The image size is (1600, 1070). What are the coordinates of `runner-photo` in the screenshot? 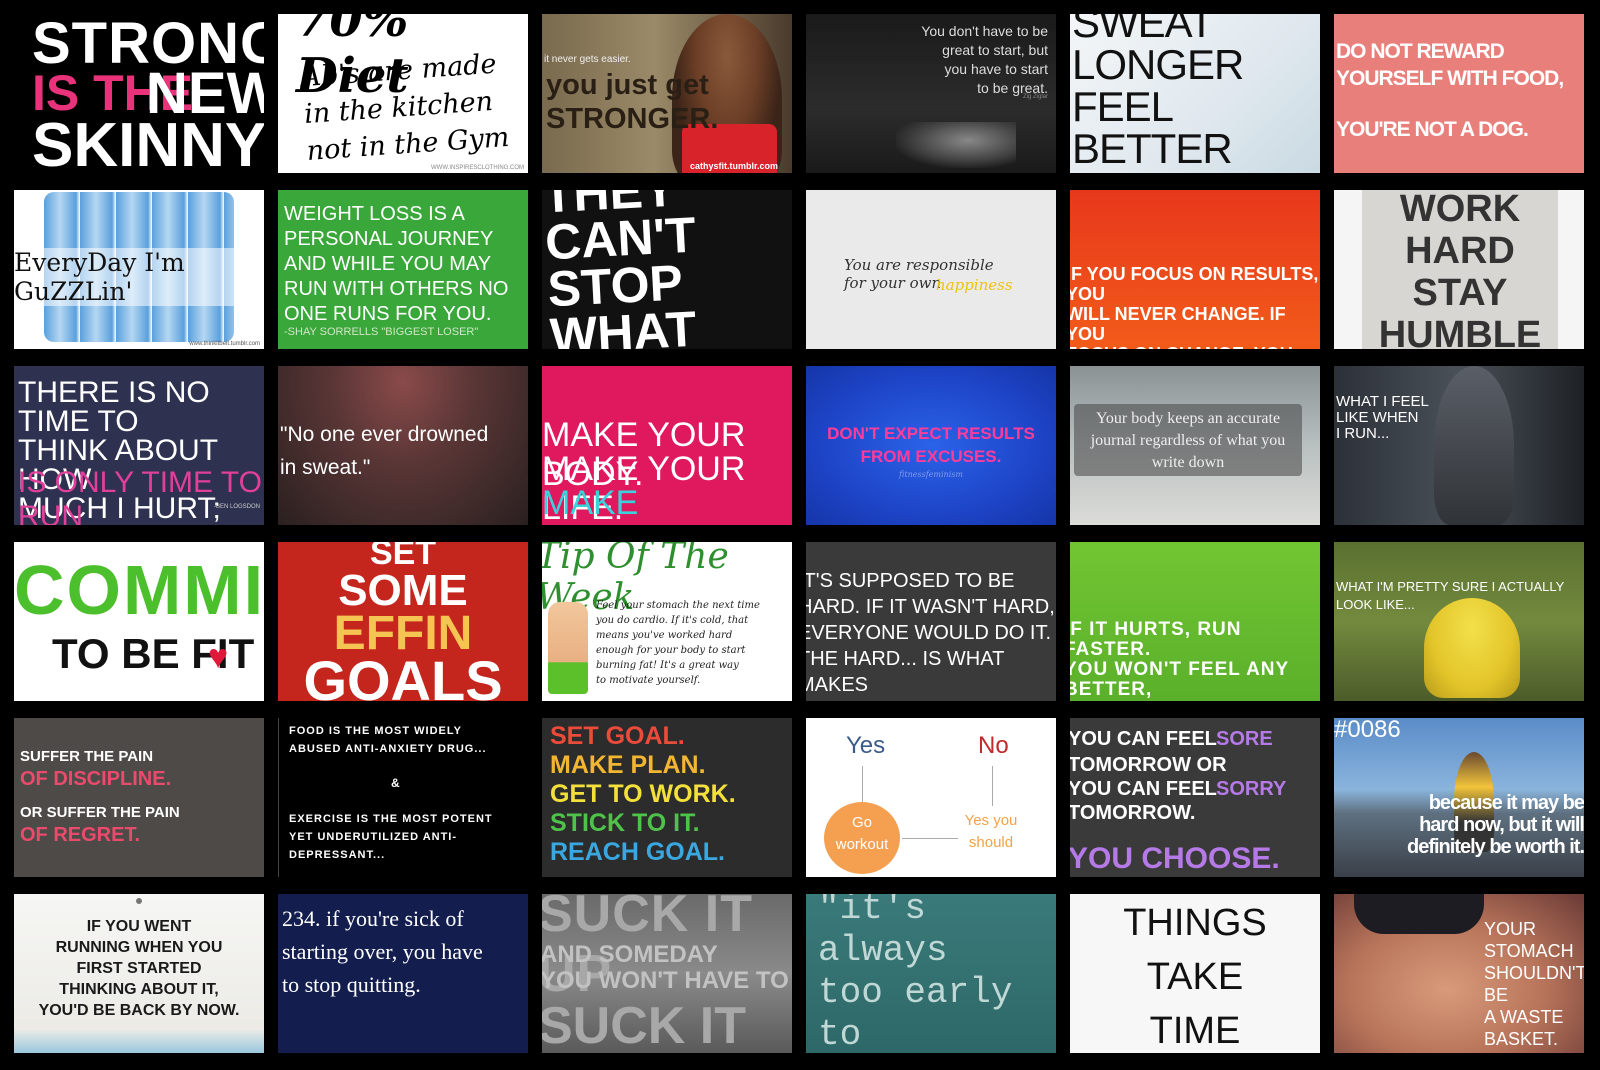 It's located at (1474, 445).